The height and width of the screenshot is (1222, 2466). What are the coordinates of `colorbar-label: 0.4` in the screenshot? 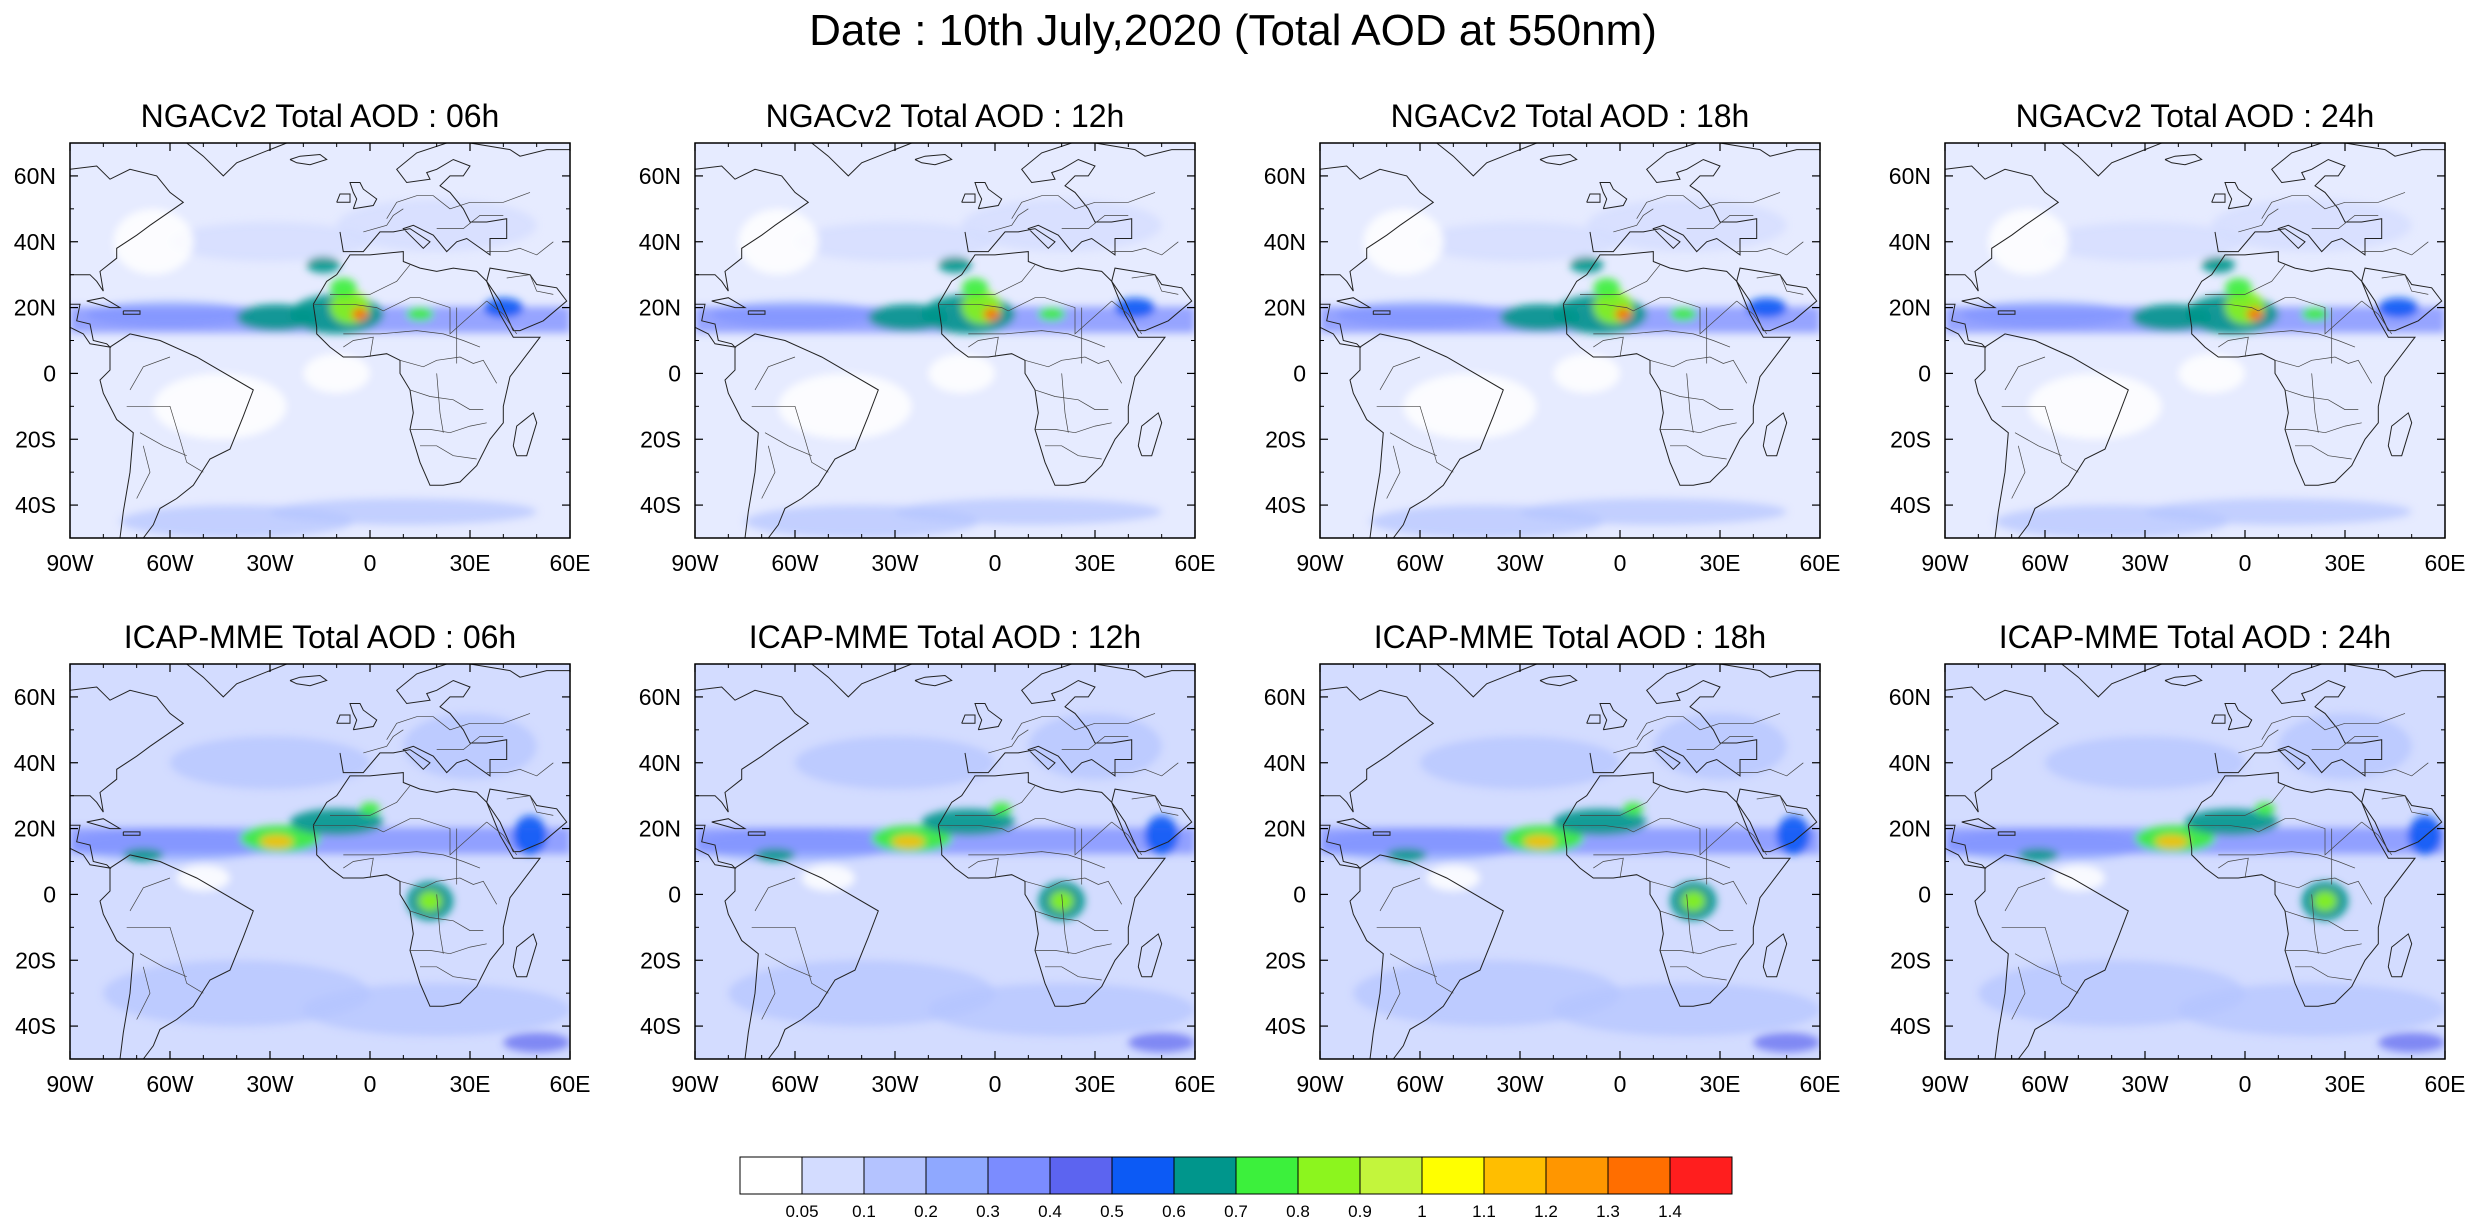 It's located at (1050, 1211).